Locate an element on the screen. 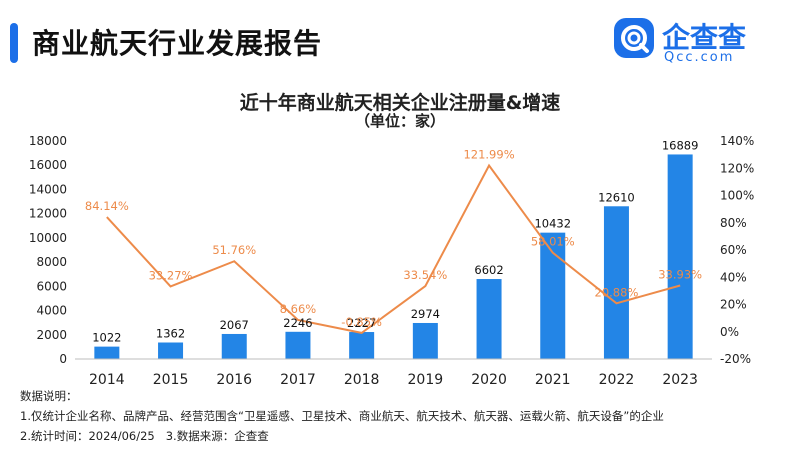 The image size is (800, 450). y-left-tick-label: 2000 is located at coordinates (51, 335).